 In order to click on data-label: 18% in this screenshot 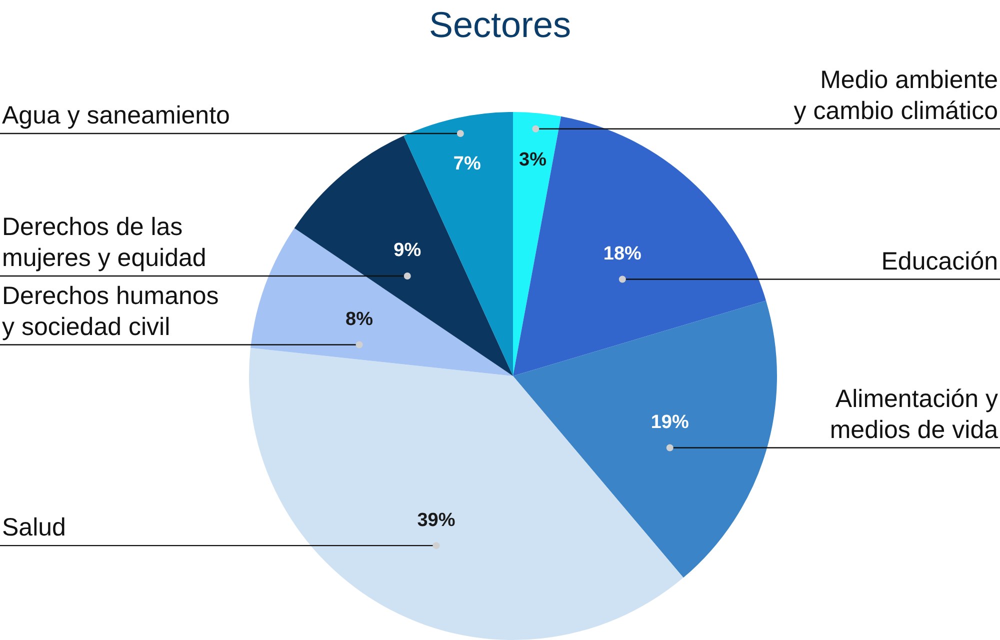, I will do `click(622, 253)`.